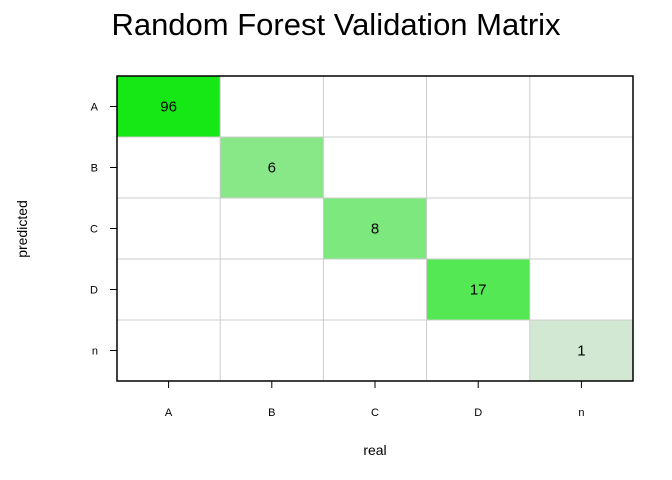 This screenshot has width=672, height=480. I want to click on y-tick-label: D, so click(94, 291).